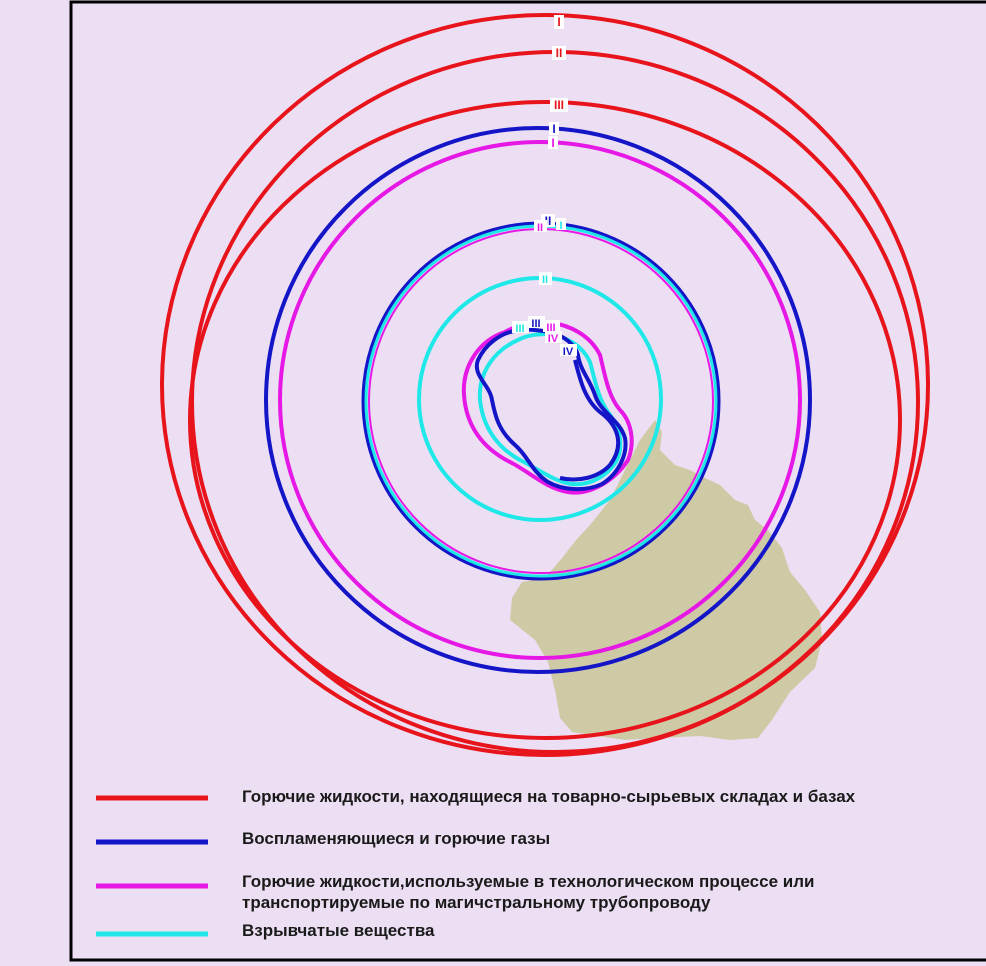 The width and height of the screenshot is (986, 966). I want to click on blue-zone-3-label: III, so click(535, 324).